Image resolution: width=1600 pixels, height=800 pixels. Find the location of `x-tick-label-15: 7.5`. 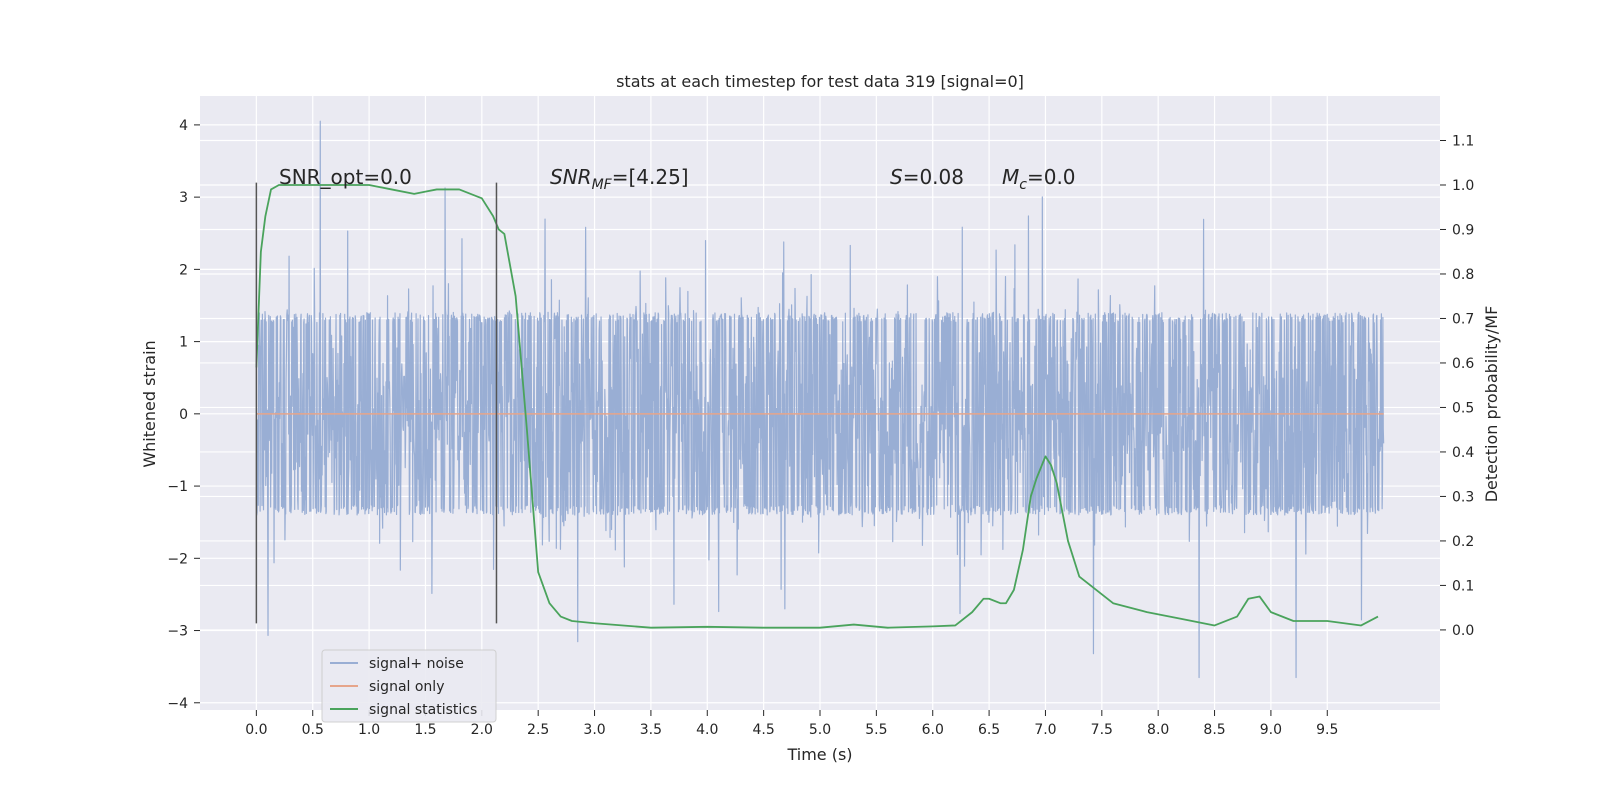

x-tick-label-15: 7.5 is located at coordinates (1102, 730).